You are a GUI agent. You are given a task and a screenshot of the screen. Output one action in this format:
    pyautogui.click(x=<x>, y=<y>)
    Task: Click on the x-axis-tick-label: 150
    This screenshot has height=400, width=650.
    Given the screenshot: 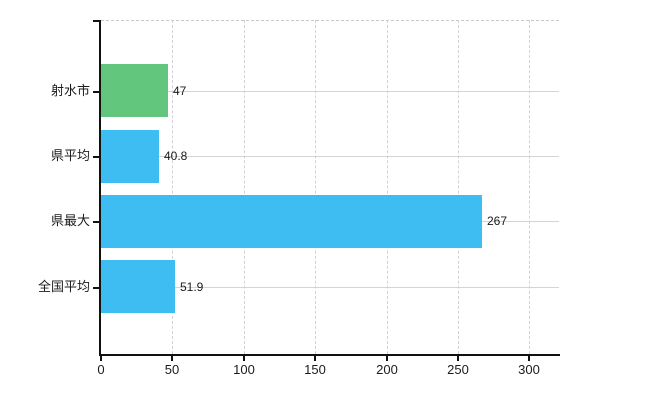 What is the action you would take?
    pyautogui.click(x=315, y=369)
    